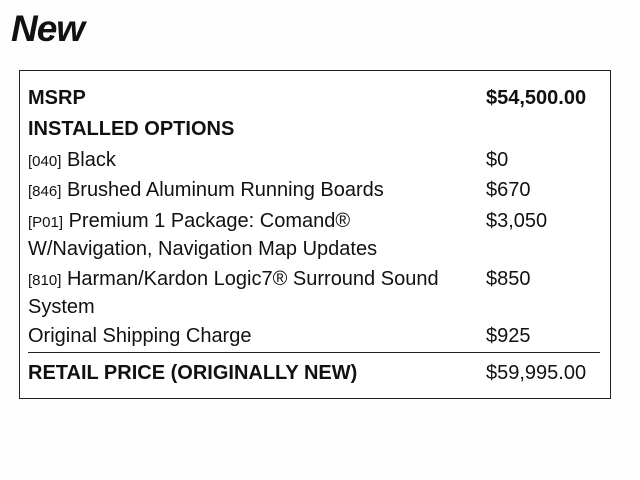  Describe the element at coordinates (131, 129) in the screenshot. I see `installed-options-label: INSTALLED OPTIONS` at that location.